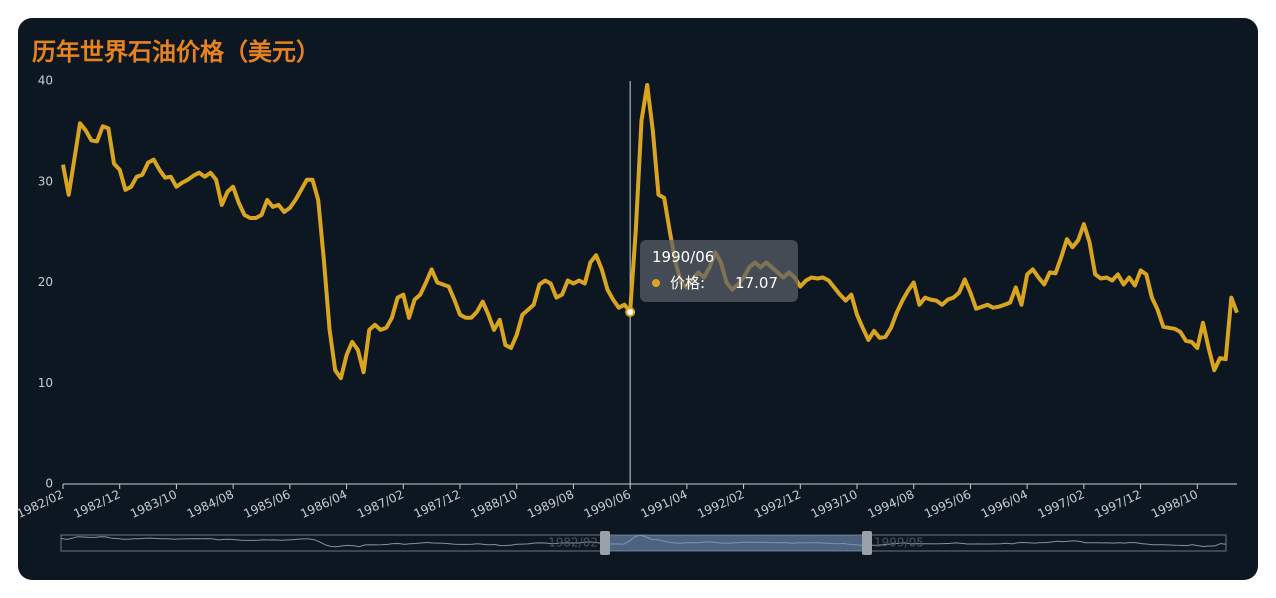 The height and width of the screenshot is (598, 1276). Describe the element at coordinates (267, 504) in the screenshot. I see `x-tick-label: 1985/06` at that location.